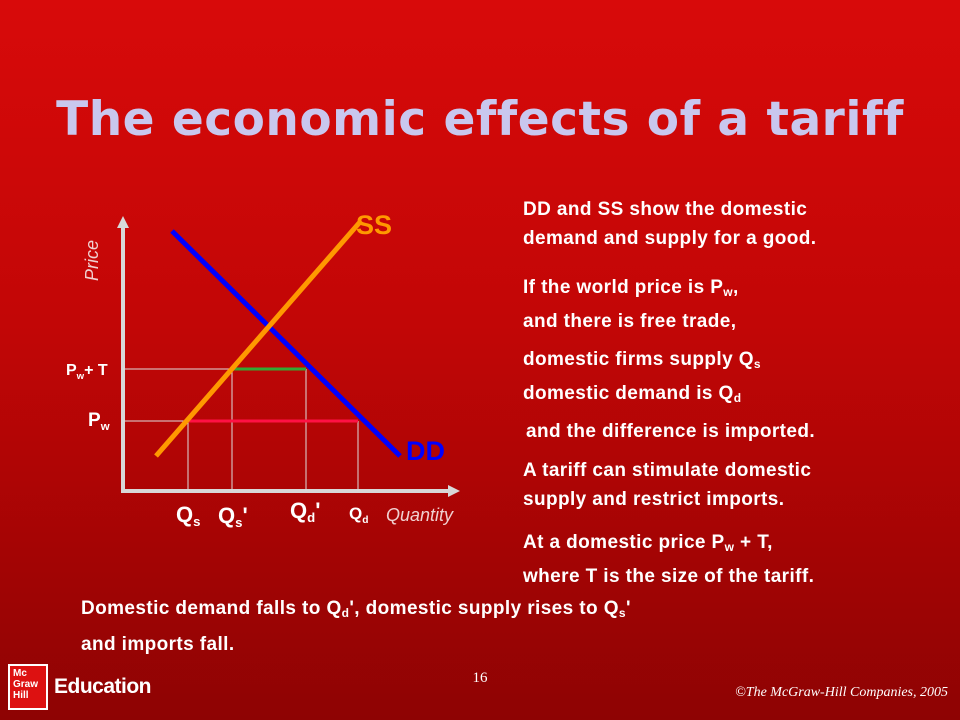  I want to click on mcgraw-hill-logo-box: Mc Graw Hill, so click(28, 687).